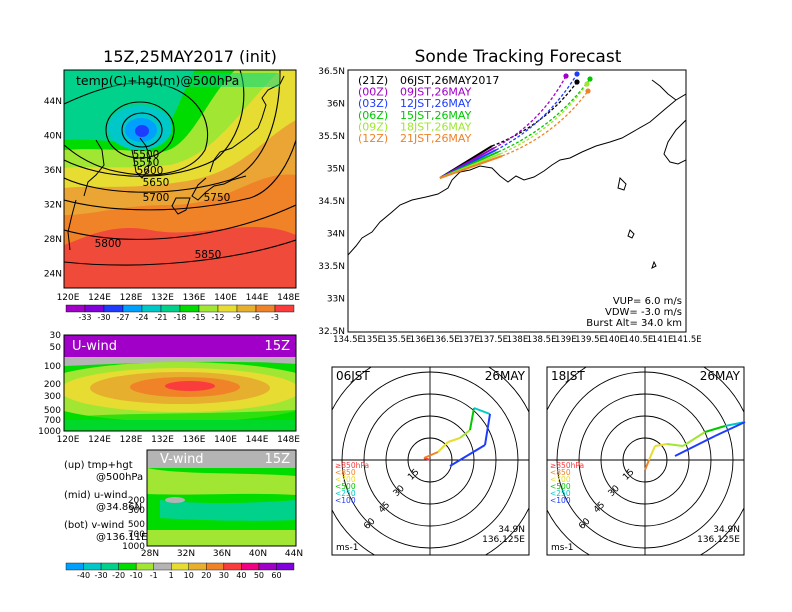  Describe the element at coordinates (643, 312) in the screenshot. I see `track-info-line: VDW= -3.0 m/s` at that location.